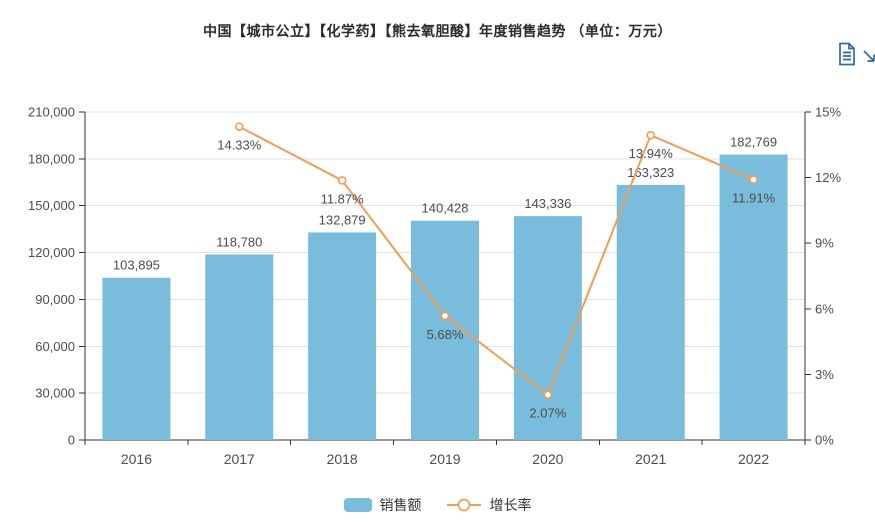 This screenshot has height=523, width=875. Describe the element at coordinates (239, 459) in the screenshot. I see `x-axis-label: 2017` at that location.